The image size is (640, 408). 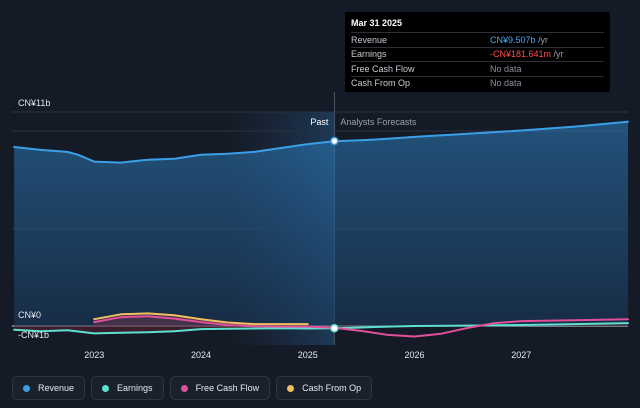 I want to click on forecast-label: Analysts Forecasts, so click(x=378, y=122).